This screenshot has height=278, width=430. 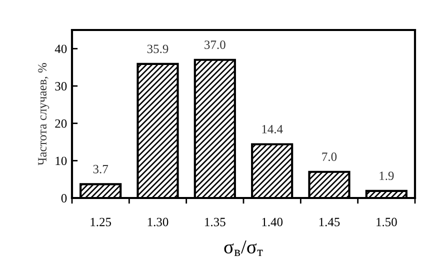 What do you see at coordinates (387, 176) in the screenshot?
I see `data-label: 1.9` at bounding box center [387, 176].